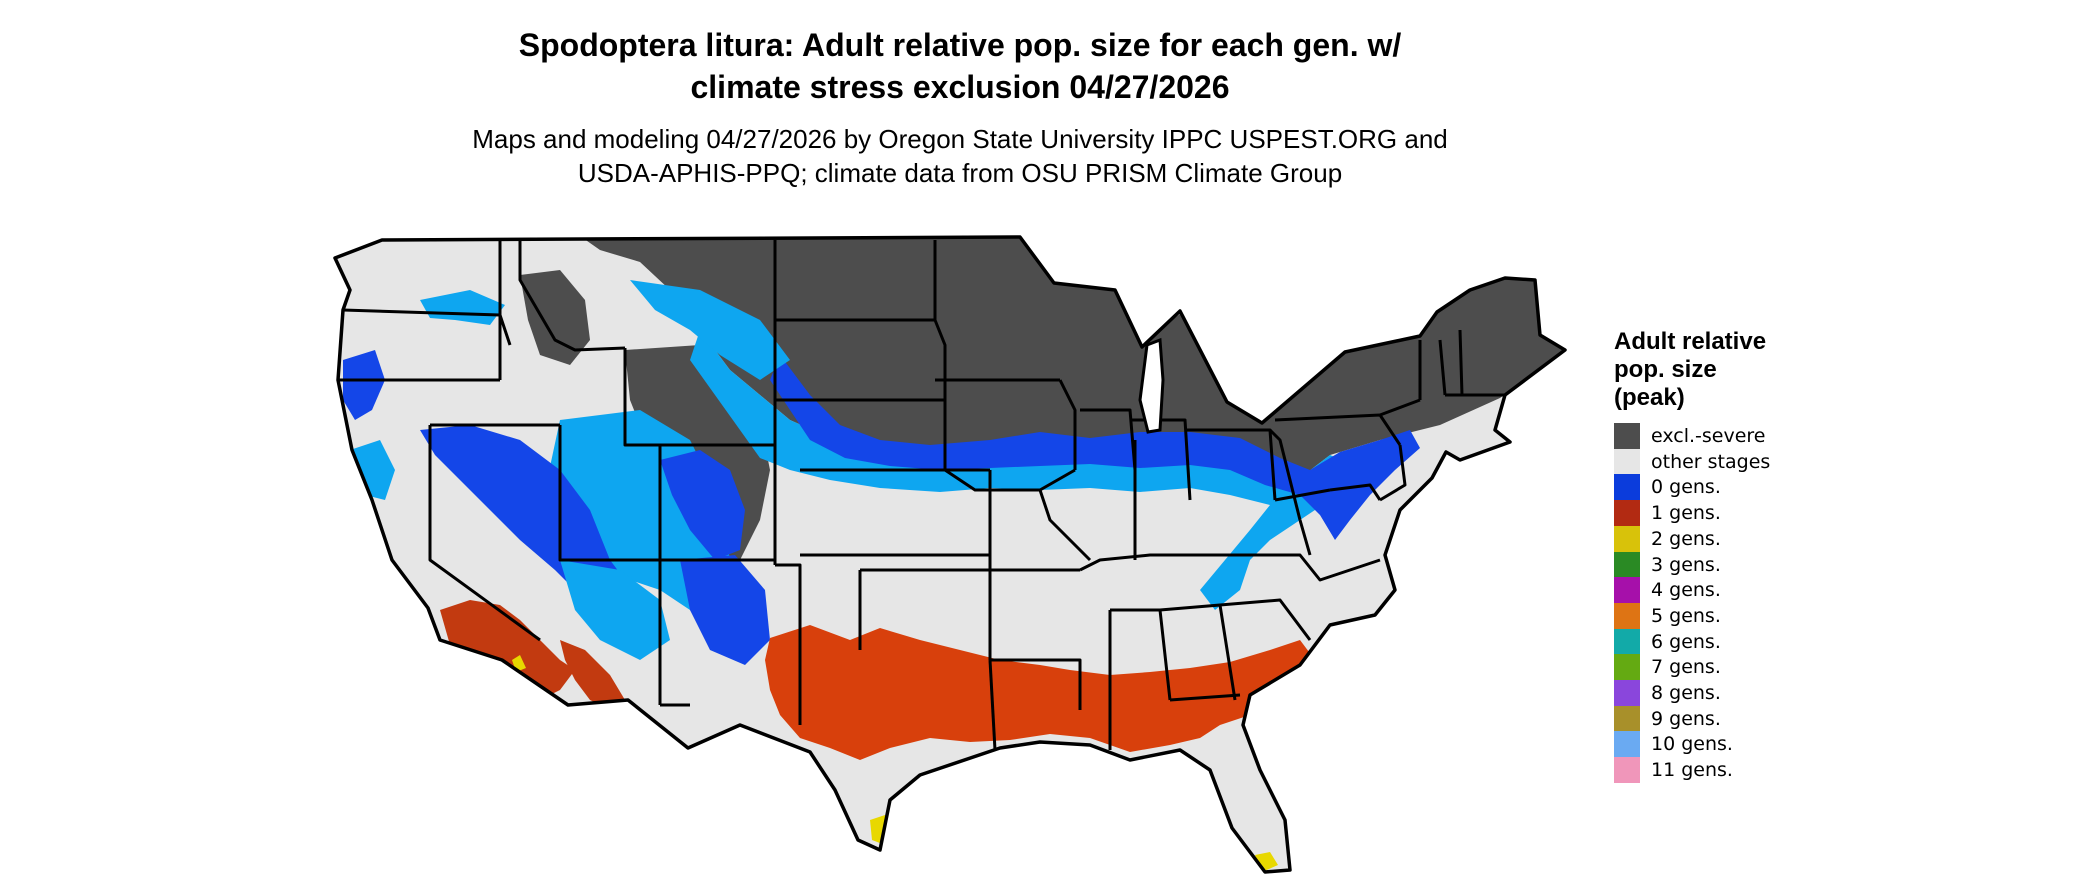 This screenshot has width=2100, height=892. Describe the element at coordinates (462, 307) in the screenshot. I see `gen0-wa-light` at that location.